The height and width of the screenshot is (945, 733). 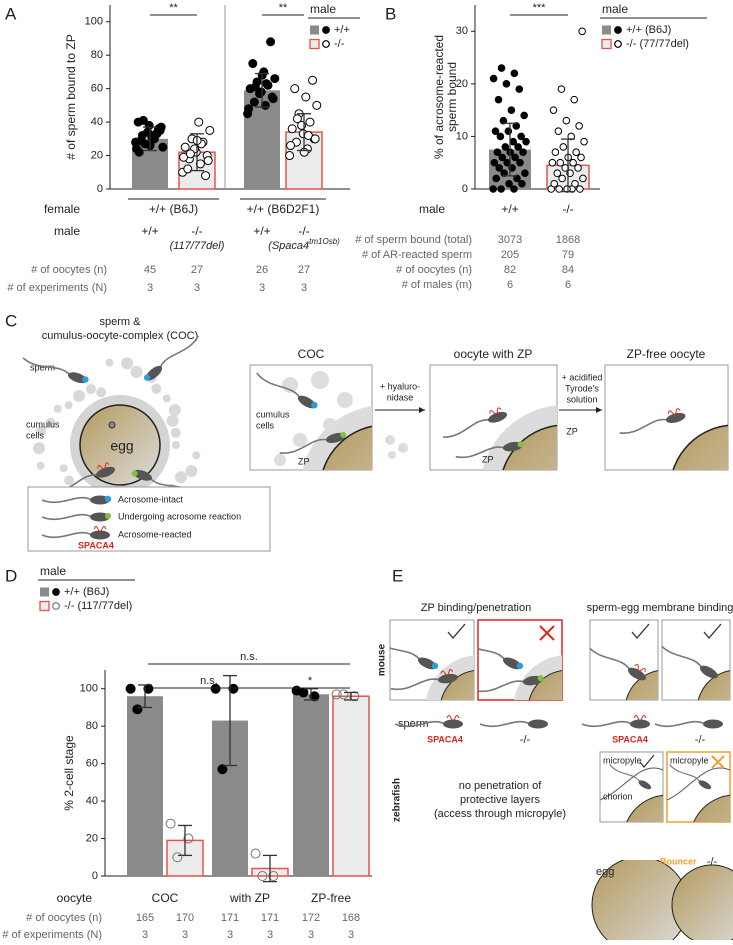 I want to click on step-label: Tyrode's, so click(x=582, y=388).